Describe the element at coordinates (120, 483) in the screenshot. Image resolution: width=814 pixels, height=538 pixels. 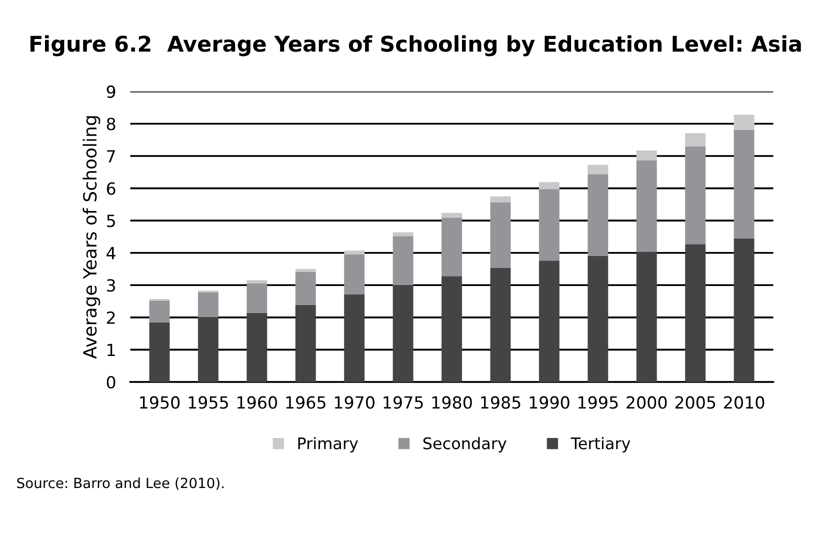
I see `source-note: Source: Barro and Lee (2010).` at that location.